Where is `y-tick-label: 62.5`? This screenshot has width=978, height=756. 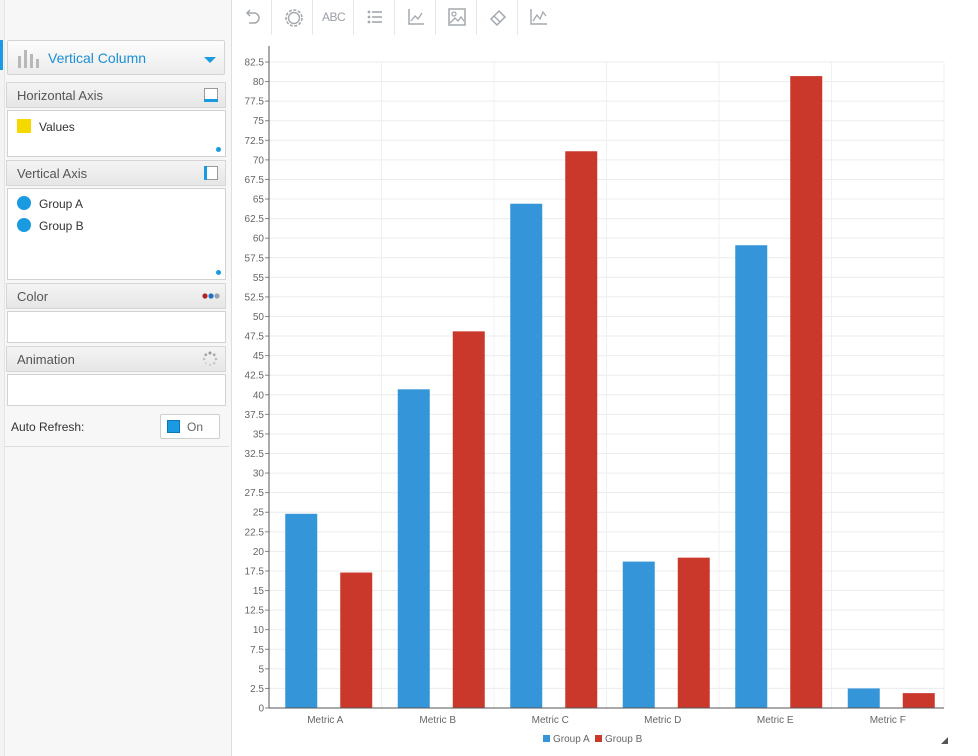 y-tick-label: 62.5 is located at coordinates (255, 219).